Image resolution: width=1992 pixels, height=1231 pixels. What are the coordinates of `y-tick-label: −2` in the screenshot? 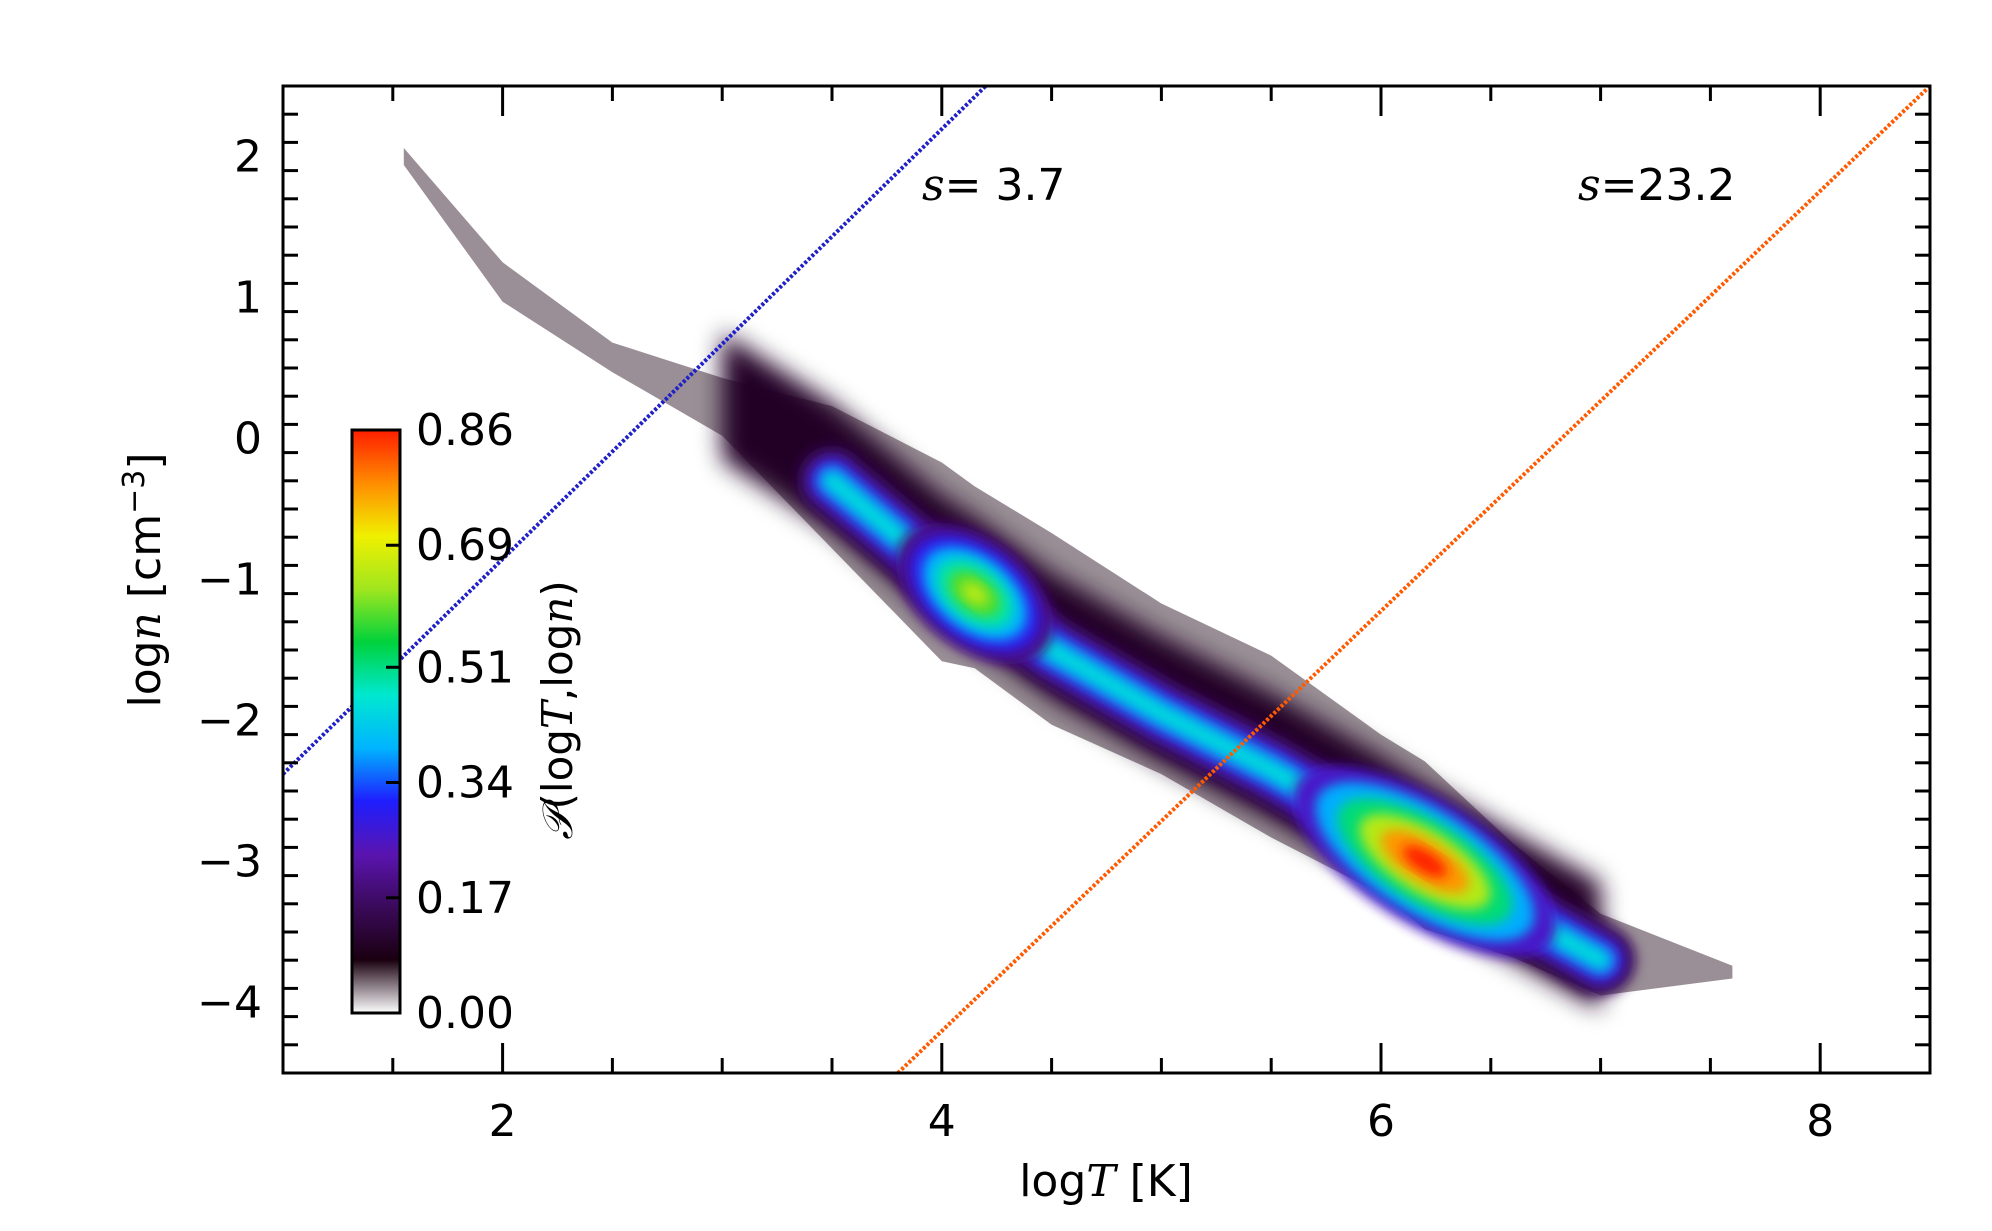 It's located at (229, 721).